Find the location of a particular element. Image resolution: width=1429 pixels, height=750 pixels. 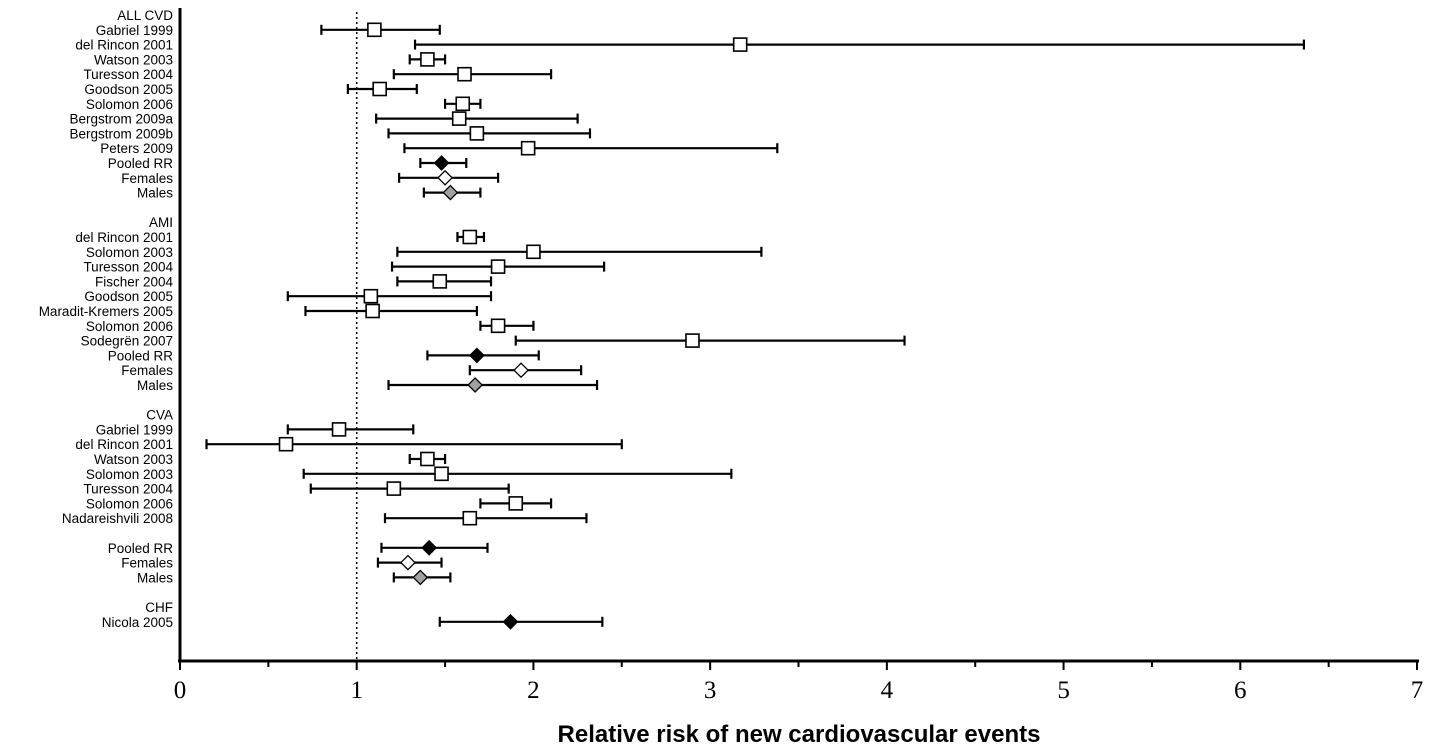

group-header-label: AMI is located at coordinates (161, 222).